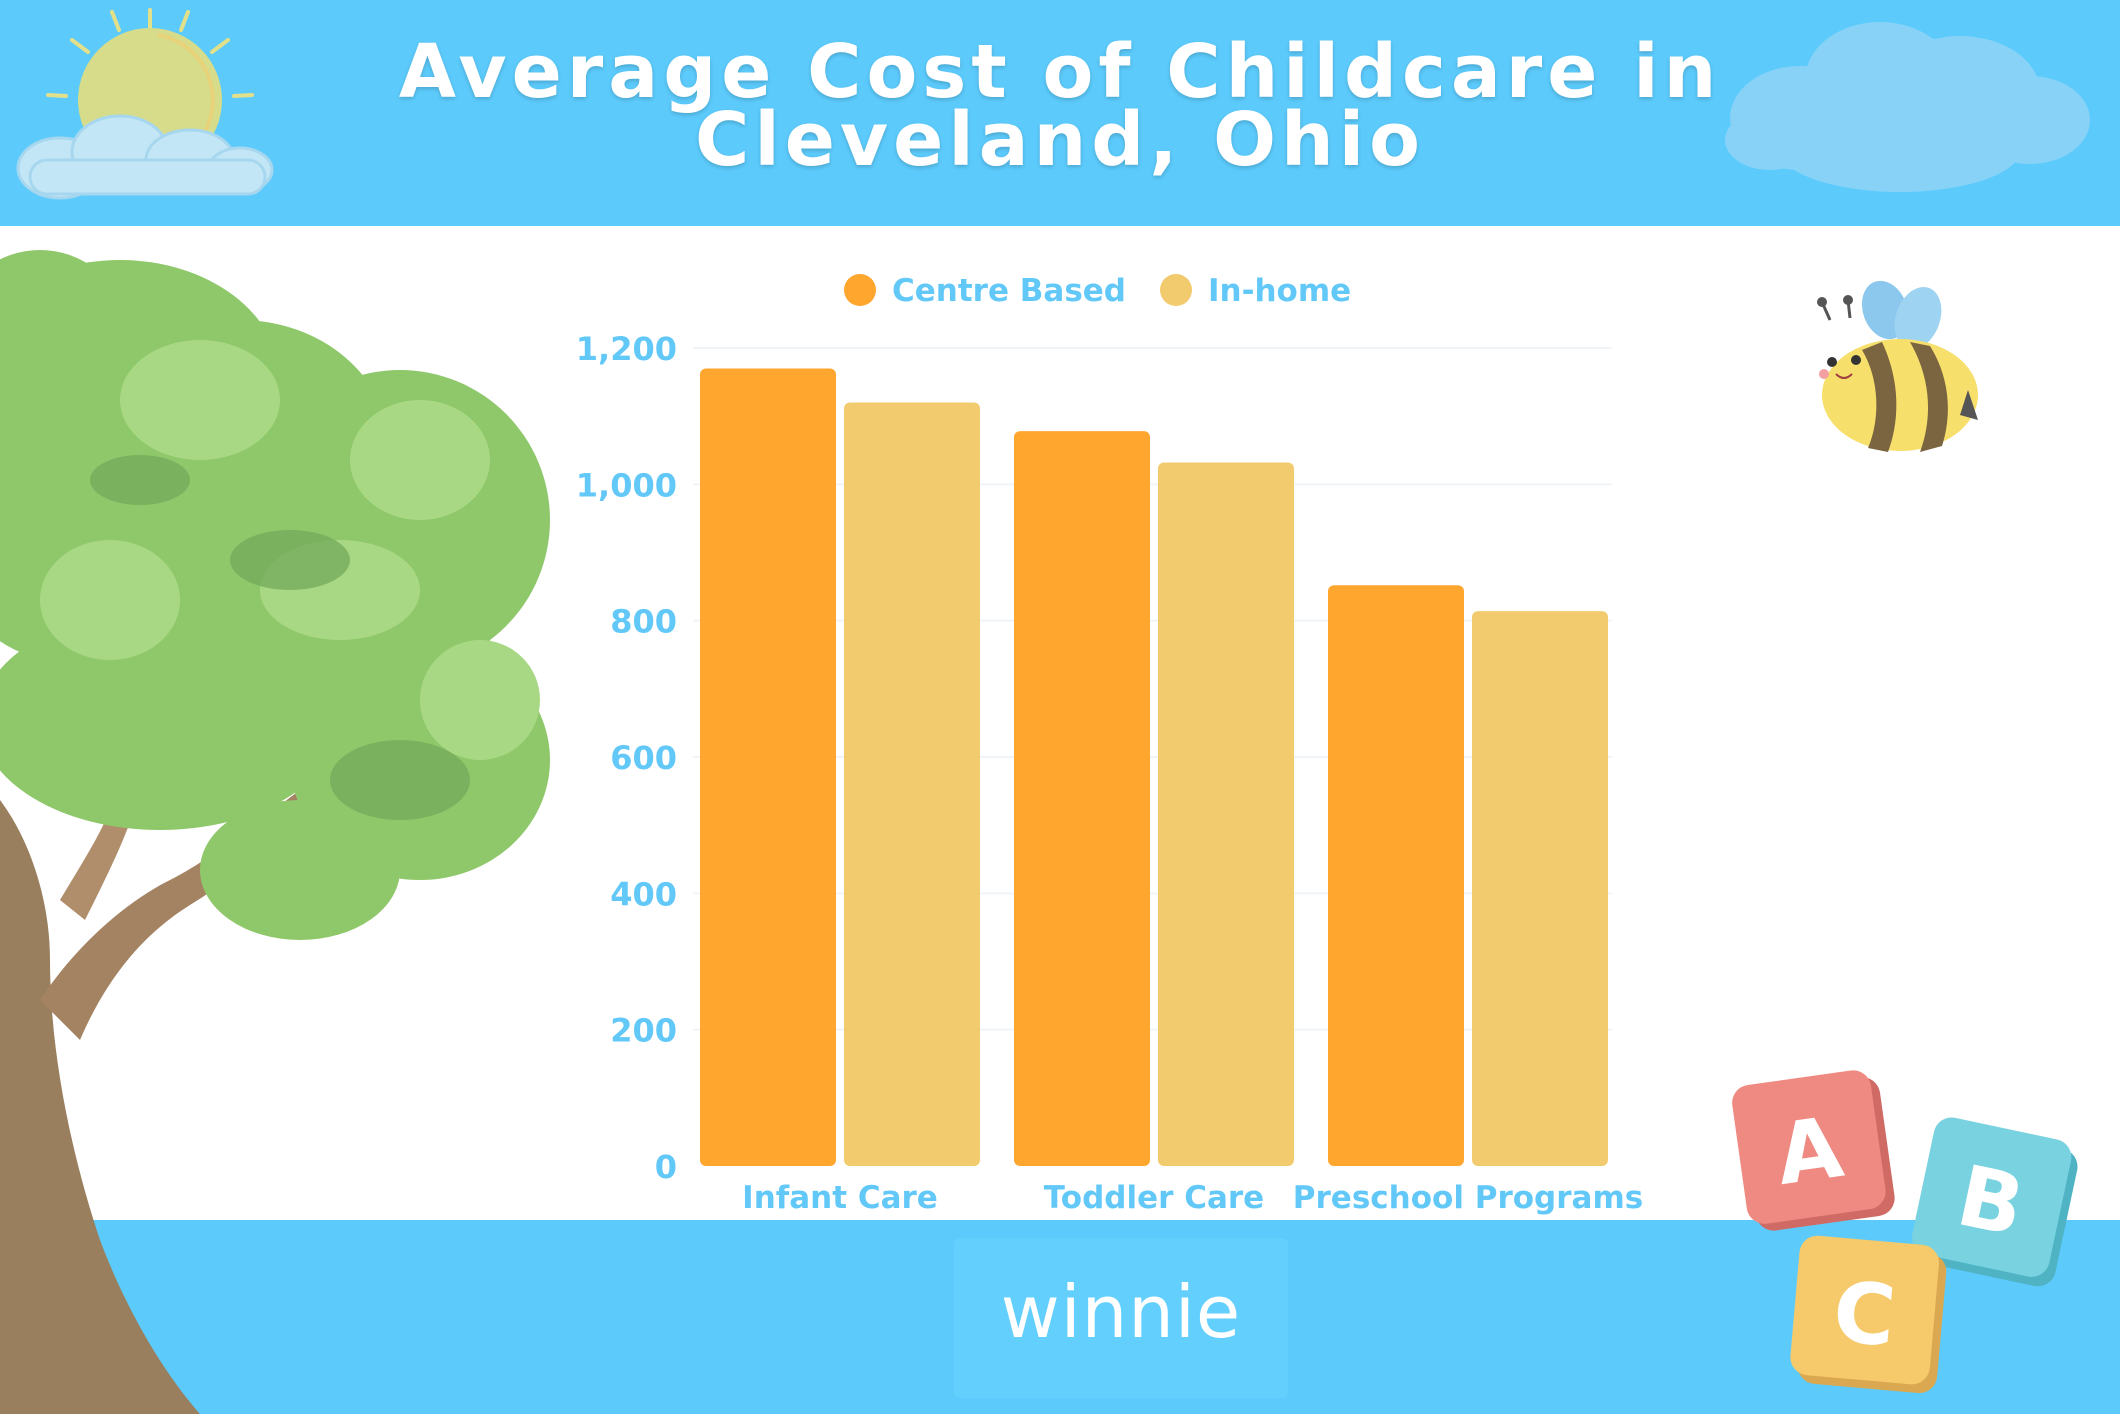  What do you see at coordinates (1154, 1198) in the screenshot?
I see `x-category-label: Toddler Care` at bounding box center [1154, 1198].